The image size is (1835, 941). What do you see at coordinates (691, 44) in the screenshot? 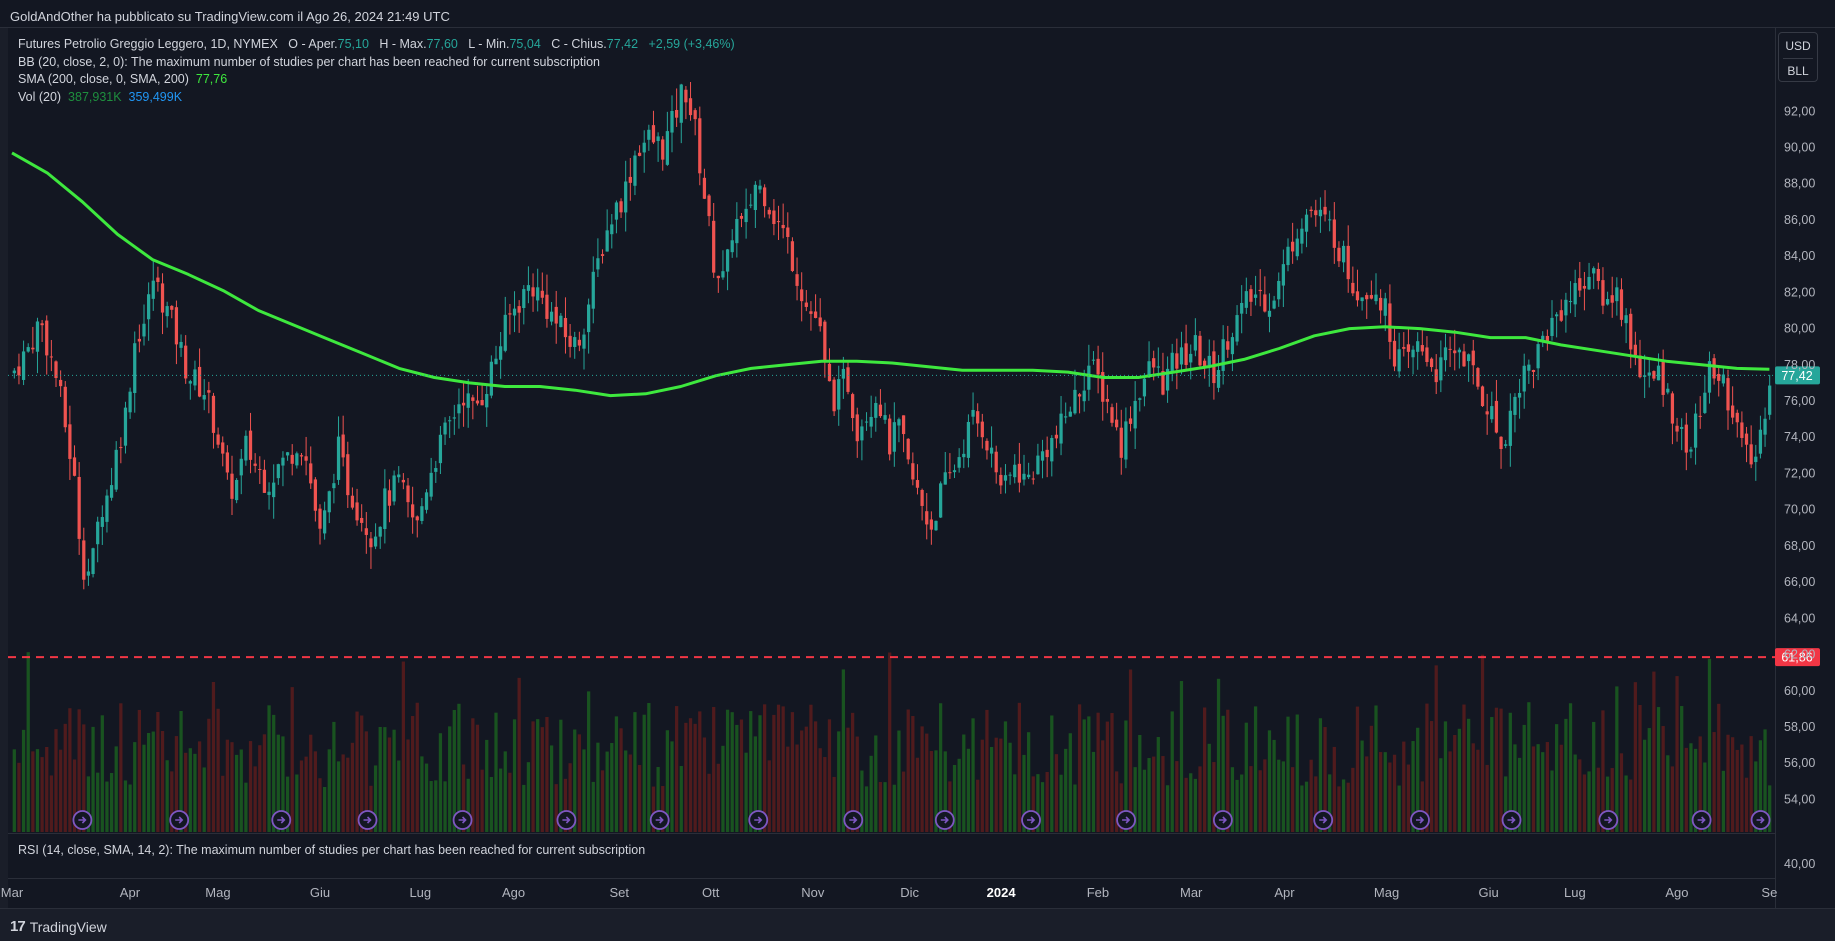
I see `change-value: +2,59 (+3,46%)` at bounding box center [691, 44].